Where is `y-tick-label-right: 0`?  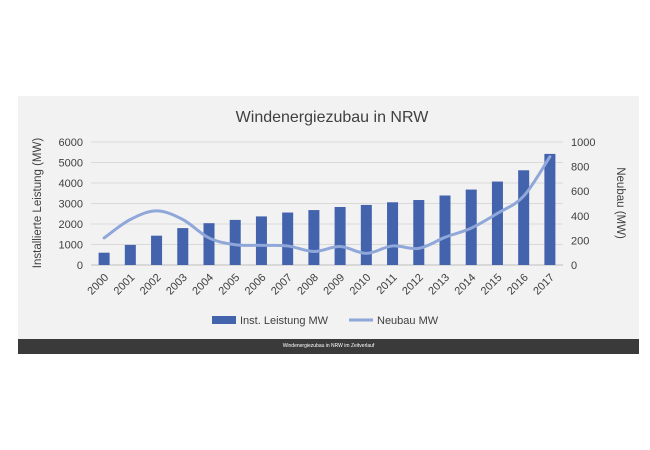
y-tick-label-right: 0 is located at coordinates (574, 266).